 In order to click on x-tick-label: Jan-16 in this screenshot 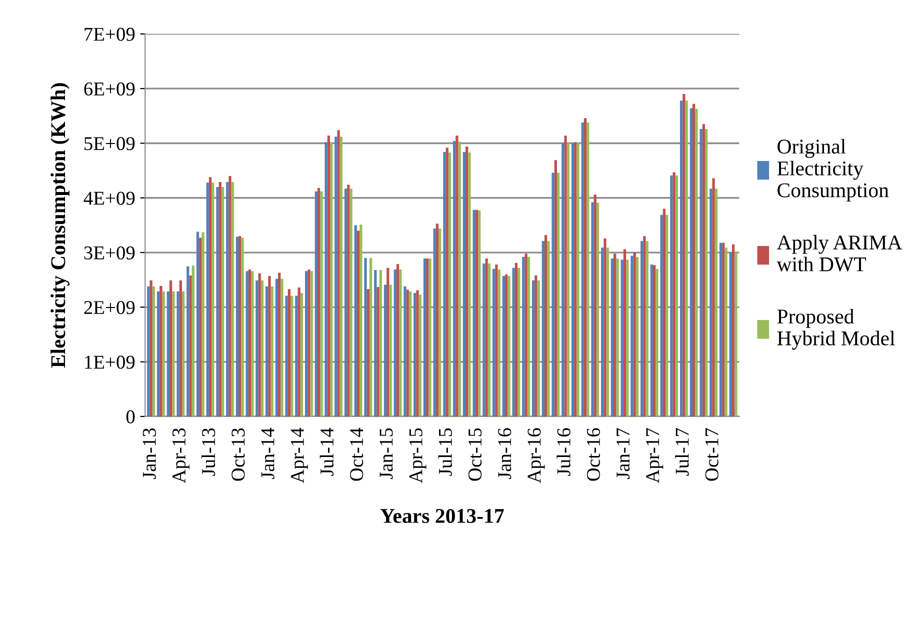, I will do `click(505, 454)`.